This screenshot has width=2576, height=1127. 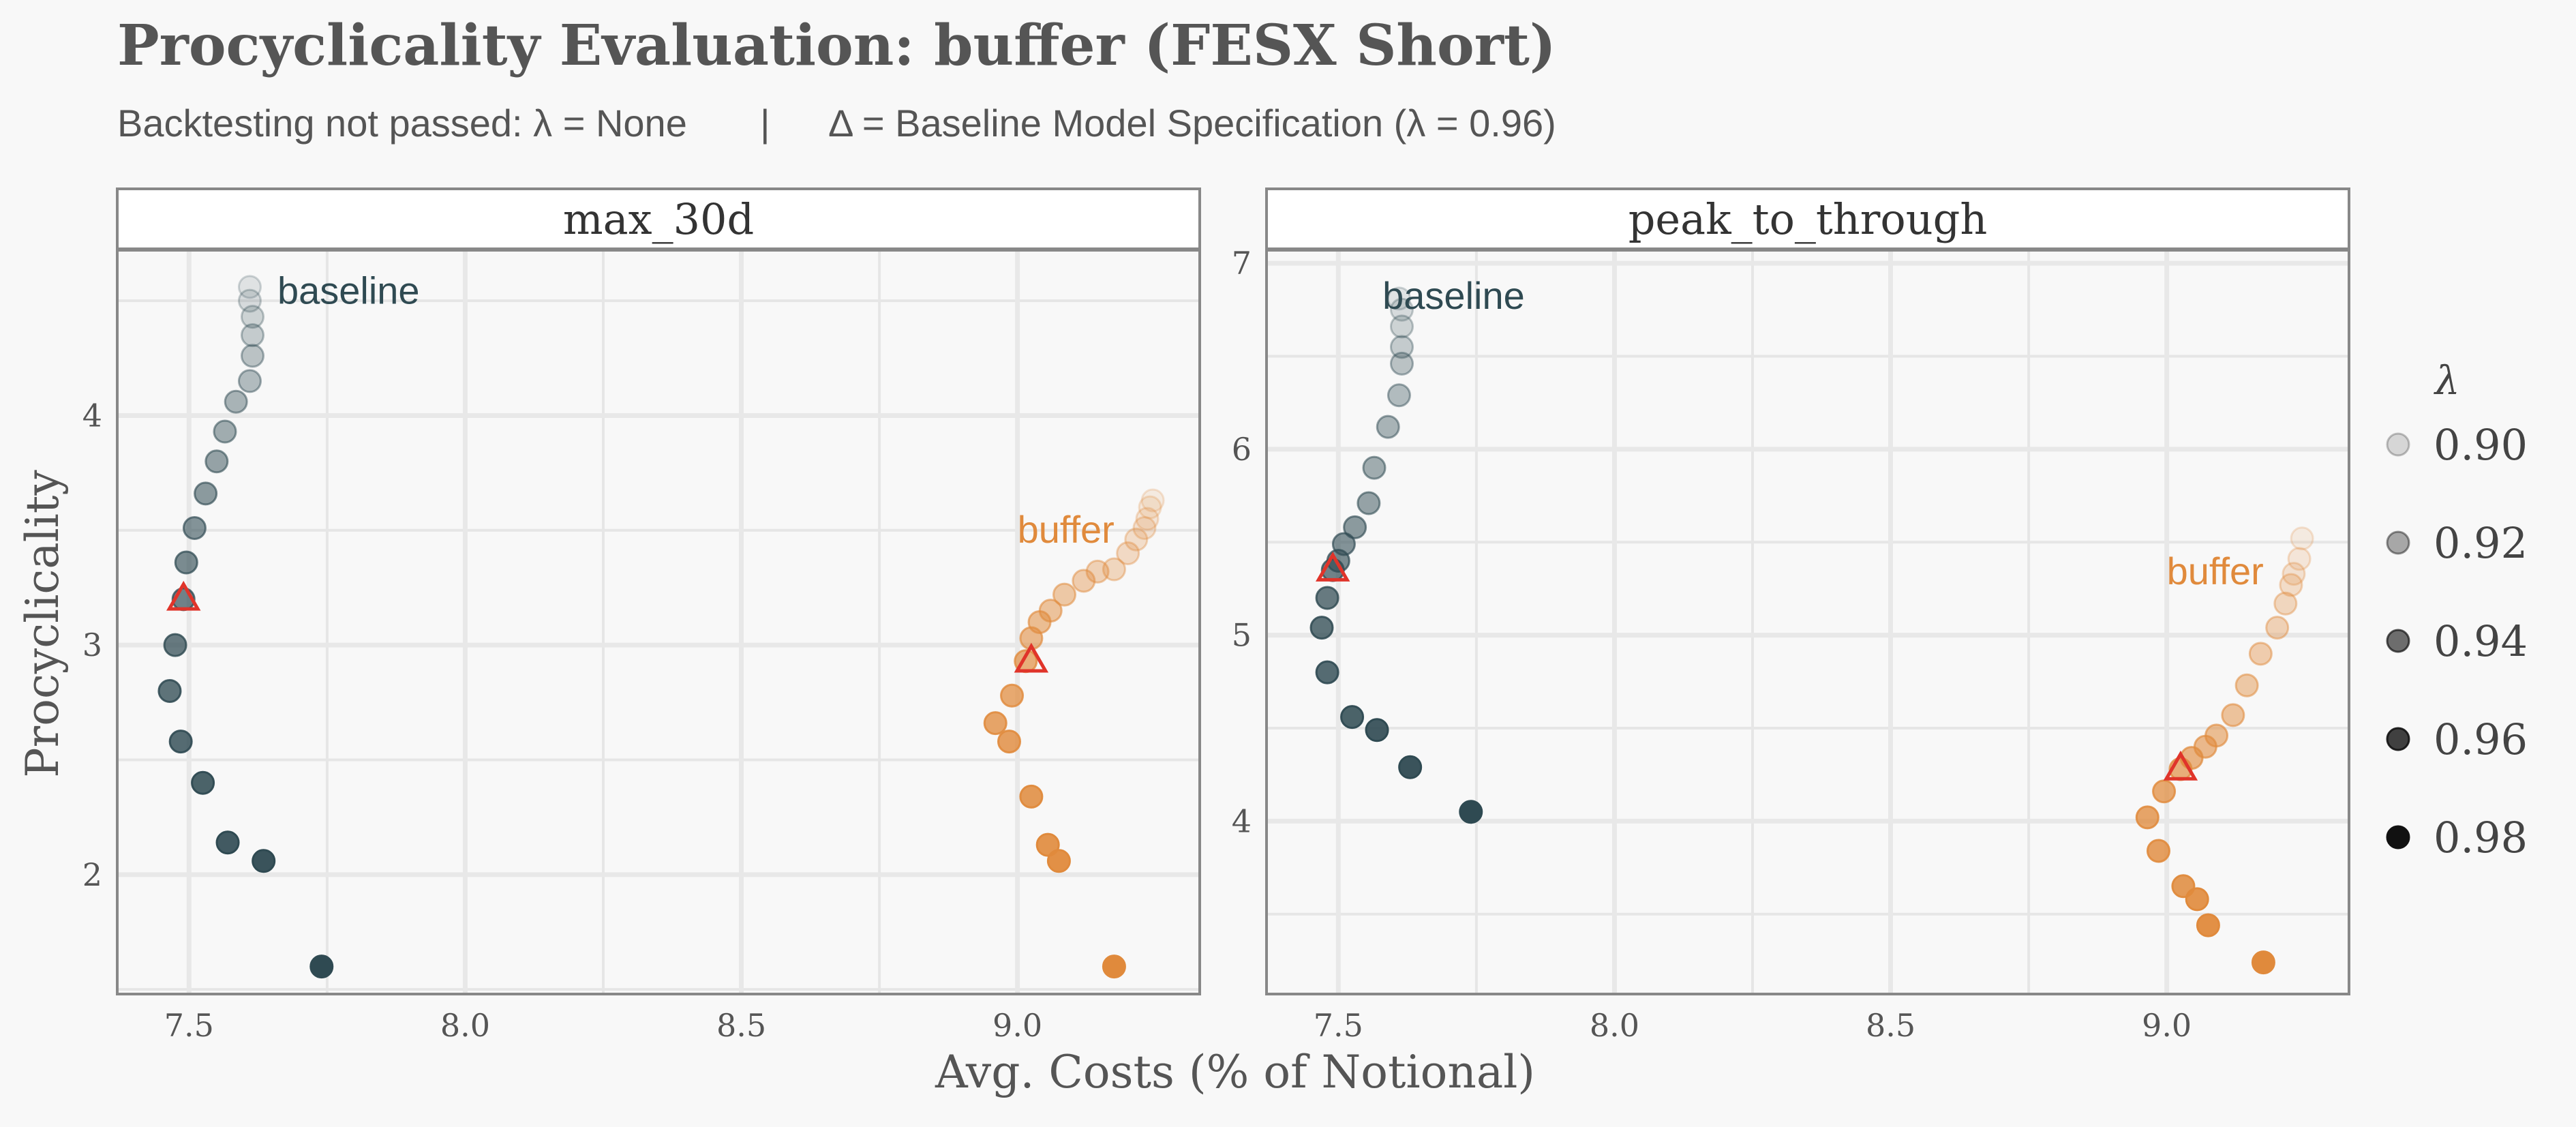 What do you see at coordinates (2481, 445) in the screenshot?
I see `legend-label: 0.90` at bounding box center [2481, 445].